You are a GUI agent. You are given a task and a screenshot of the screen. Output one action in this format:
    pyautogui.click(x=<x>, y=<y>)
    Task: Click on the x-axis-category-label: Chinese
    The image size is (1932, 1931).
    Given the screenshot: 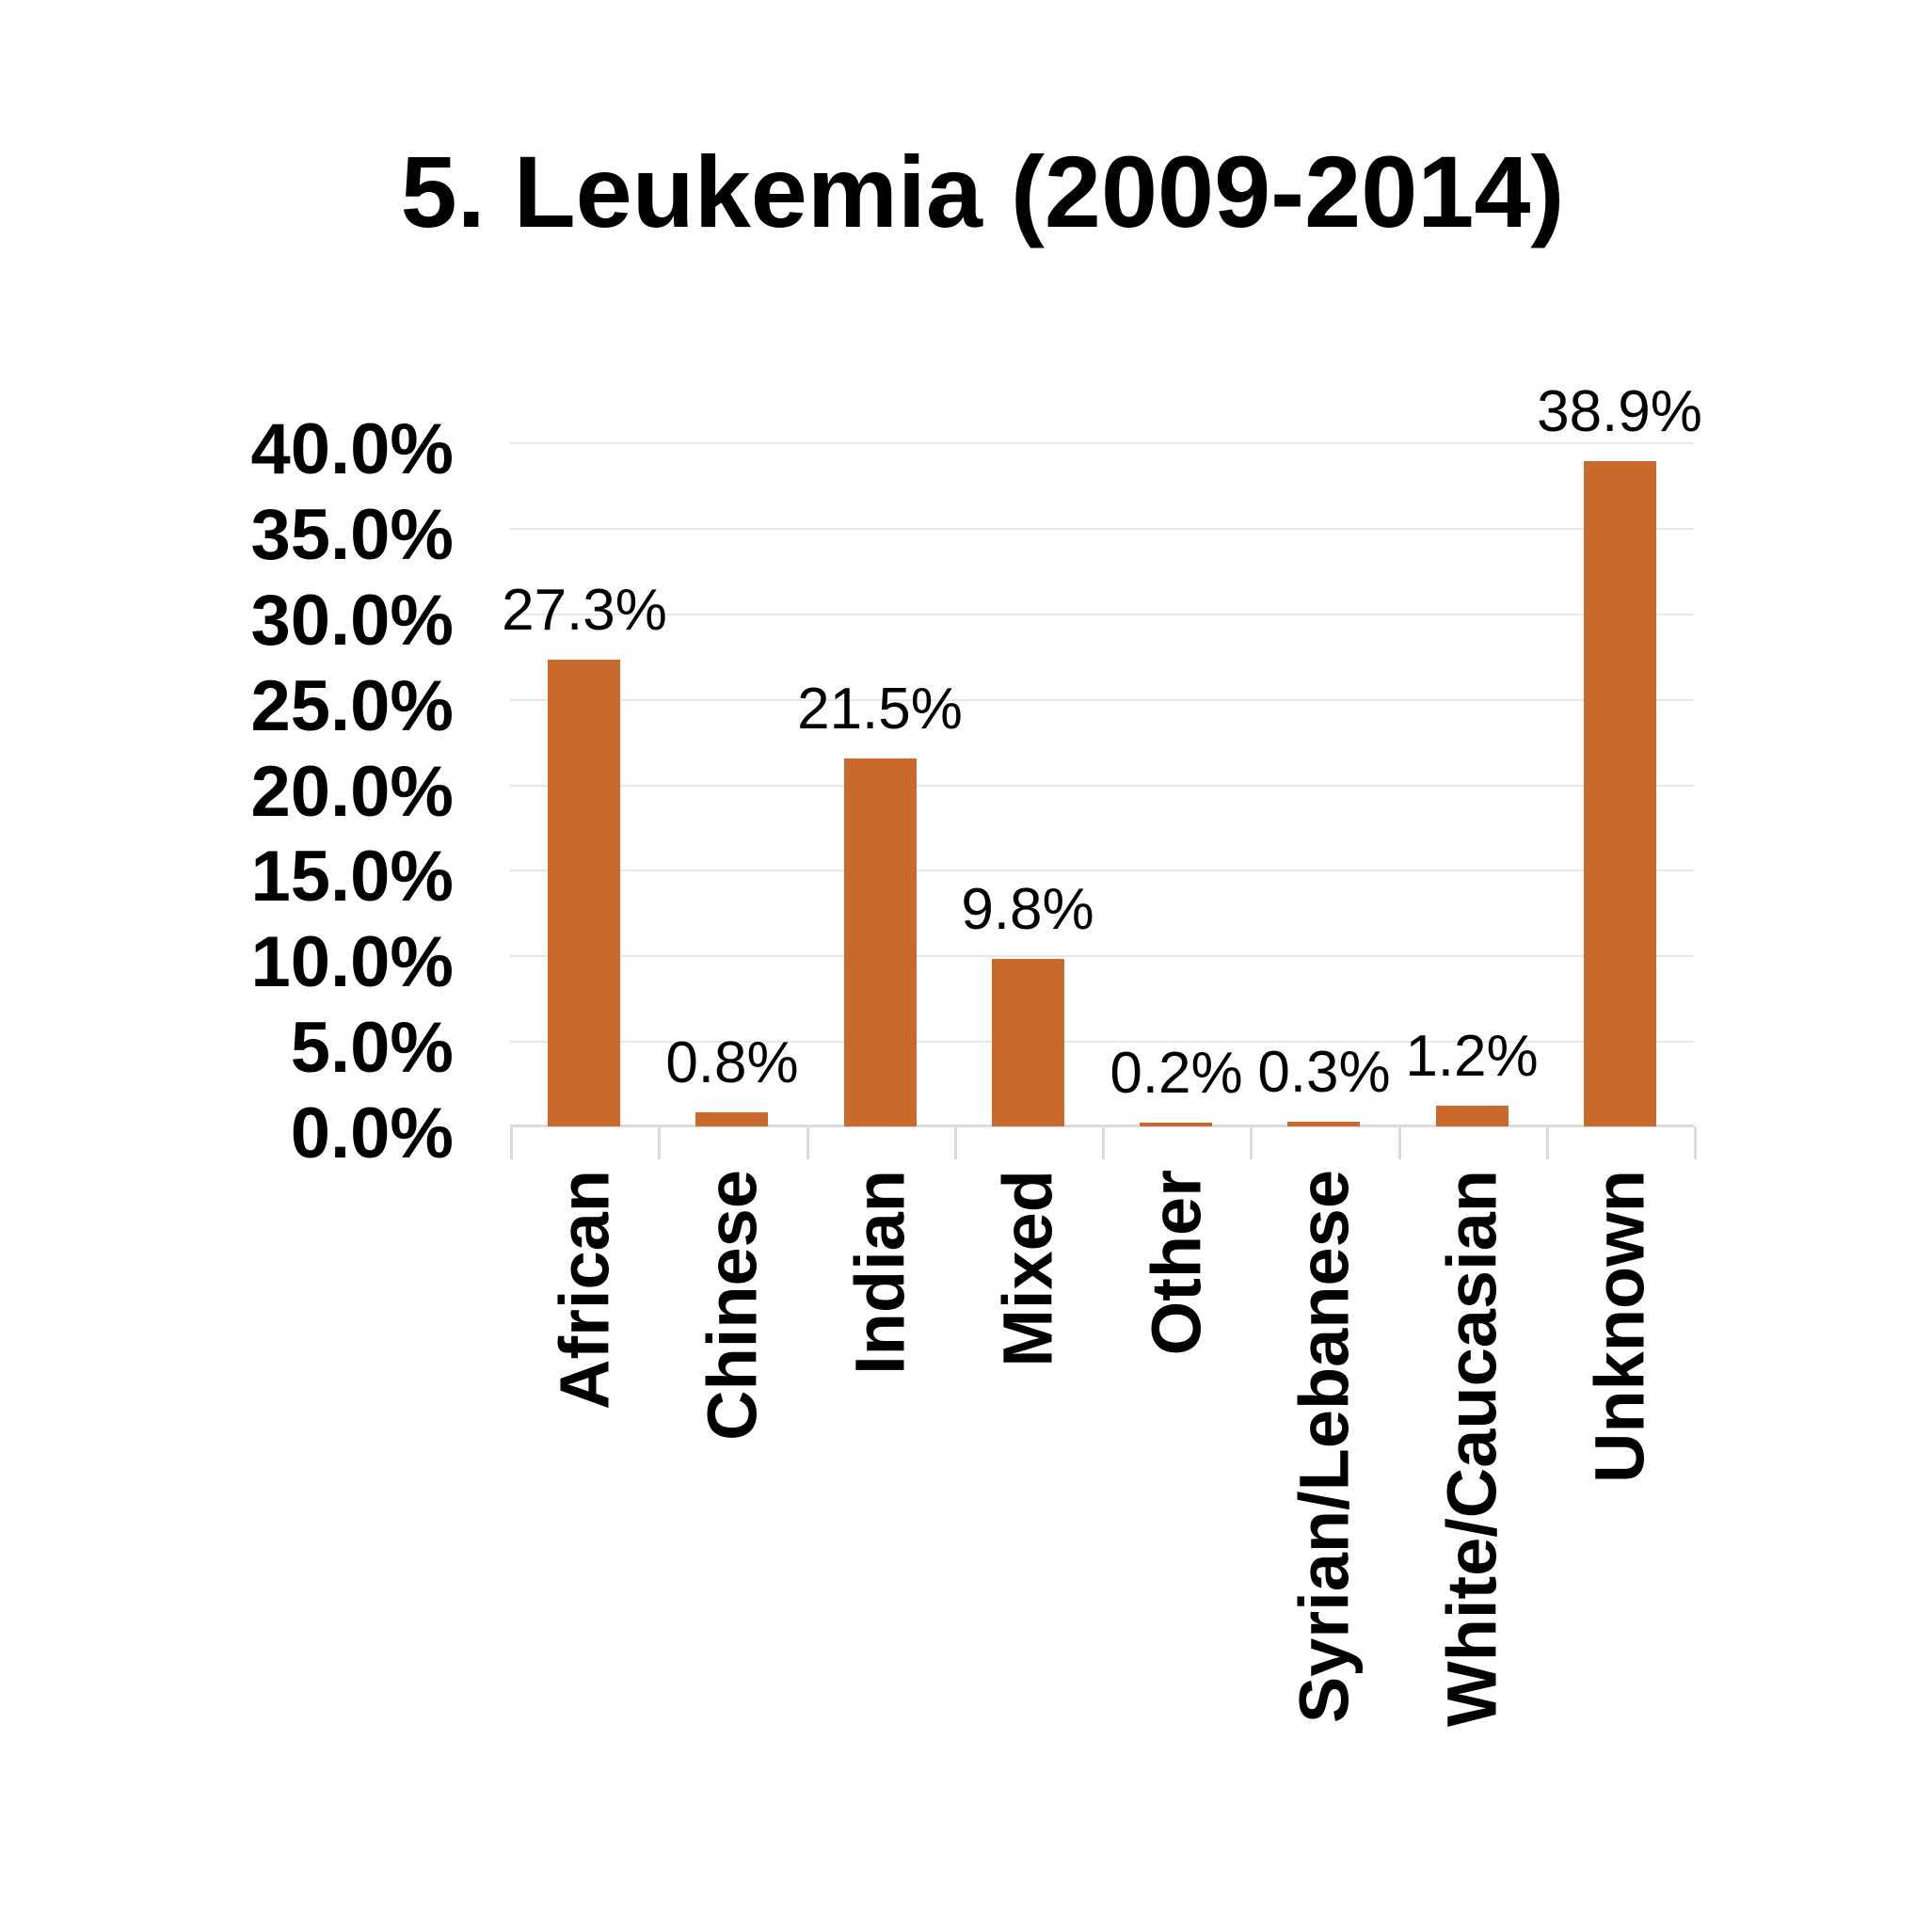 What is the action you would take?
    pyautogui.click(x=732, y=1305)
    